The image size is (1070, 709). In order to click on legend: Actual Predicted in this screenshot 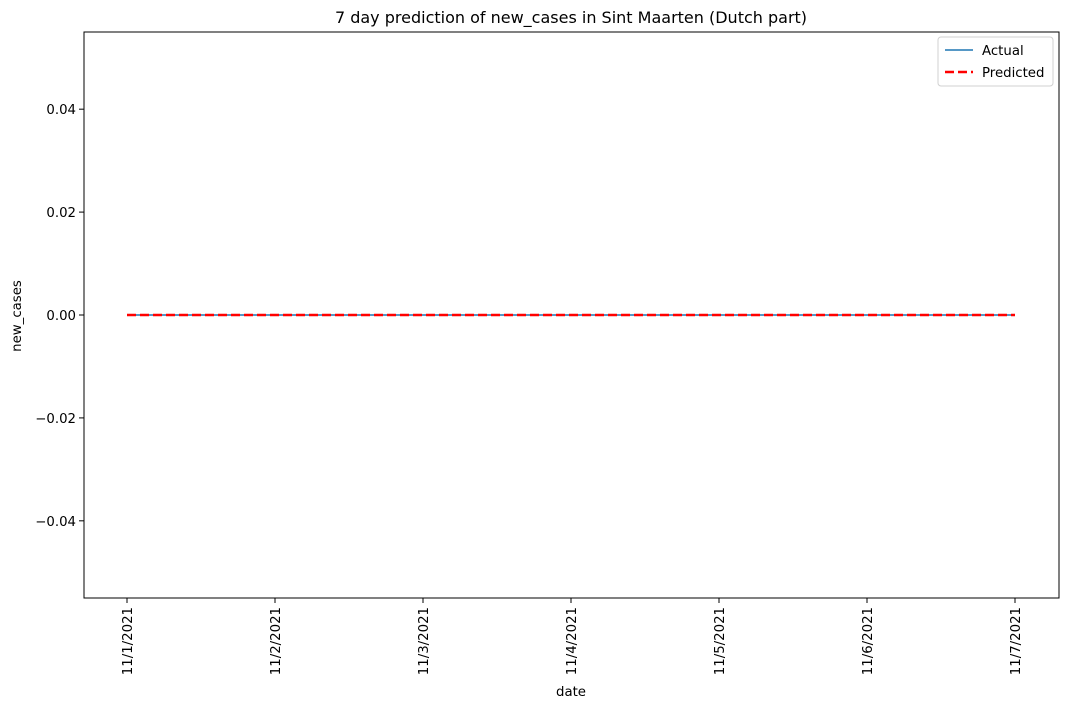, I will do `click(995, 61)`.